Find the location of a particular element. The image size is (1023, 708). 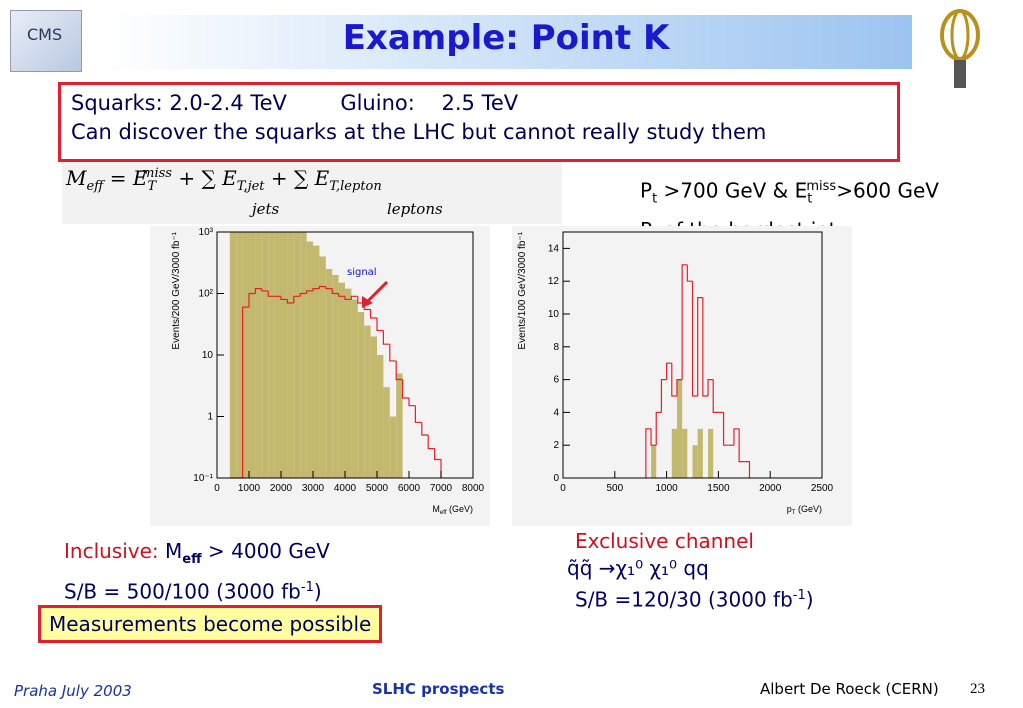

title: Example: Point K is located at coordinates (506, 38).